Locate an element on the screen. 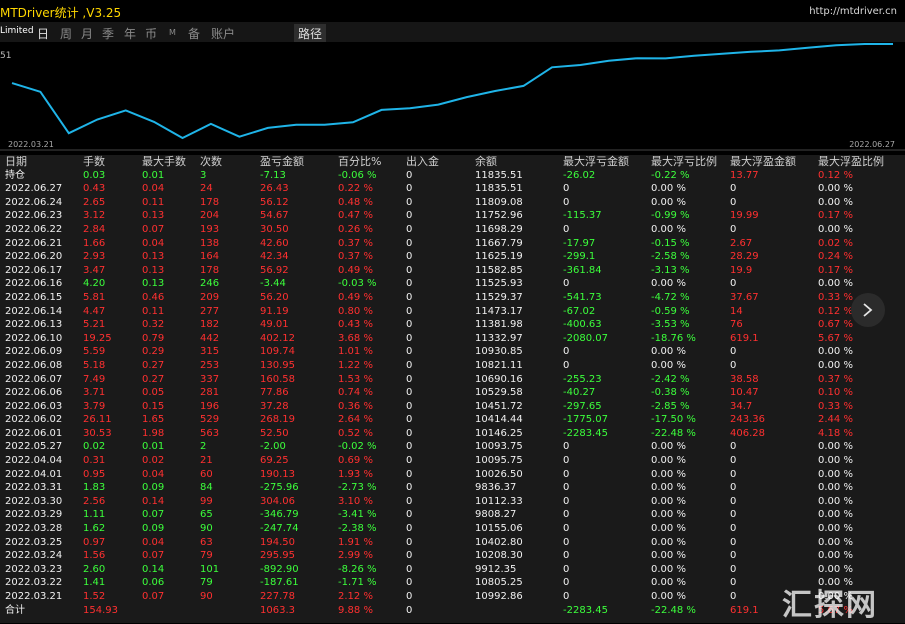  tab-backup: 备 is located at coordinates (194, 34).